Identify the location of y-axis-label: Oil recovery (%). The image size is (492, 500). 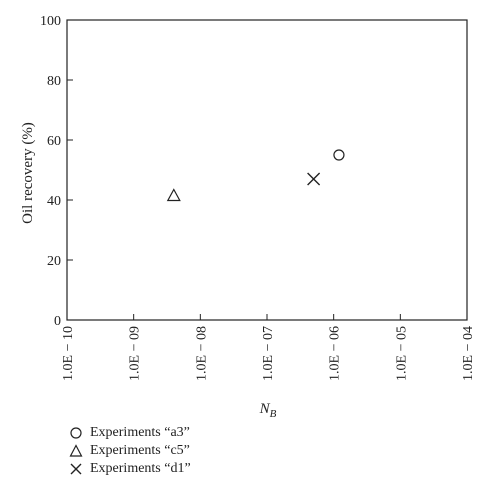
(28, 173).